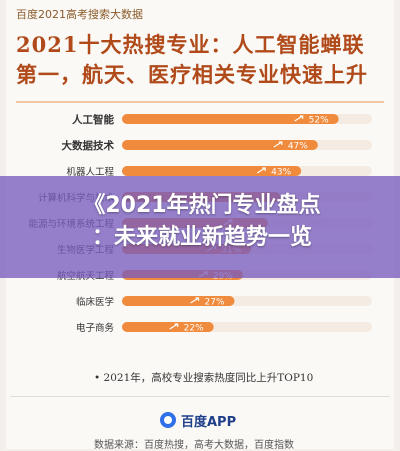  Describe the element at coordinates (88, 145) in the screenshot. I see `category-label: 大数据技术` at that location.